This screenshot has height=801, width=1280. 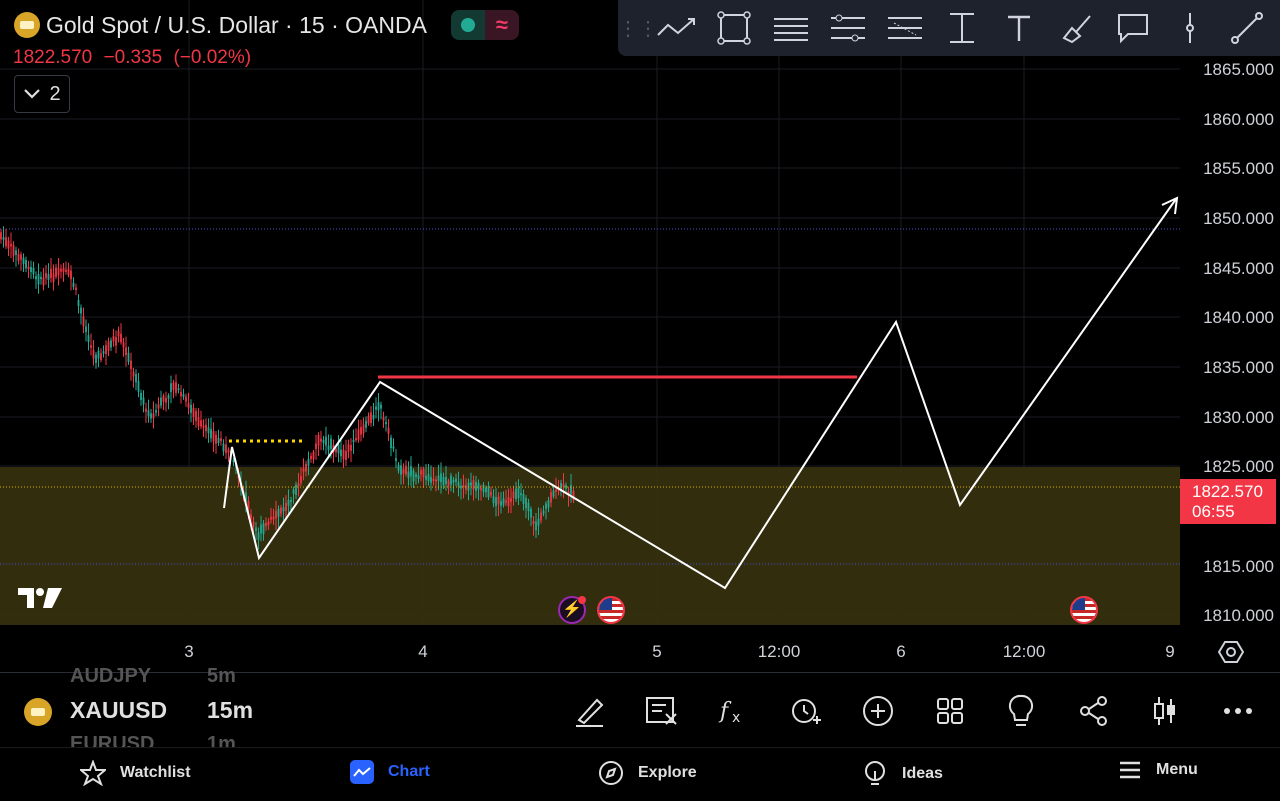 I want to click on price-axis-label: 1850.000, so click(x=1238, y=218).